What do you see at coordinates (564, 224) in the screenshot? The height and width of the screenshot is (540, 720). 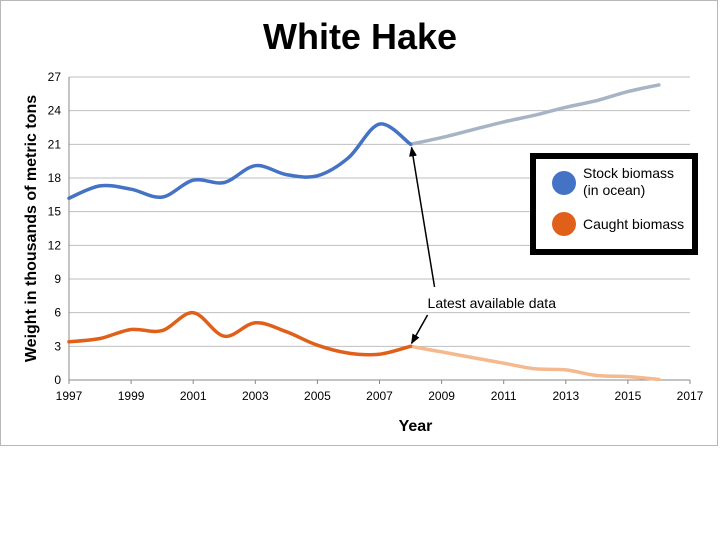 I see `caught-legend-marker` at bounding box center [564, 224].